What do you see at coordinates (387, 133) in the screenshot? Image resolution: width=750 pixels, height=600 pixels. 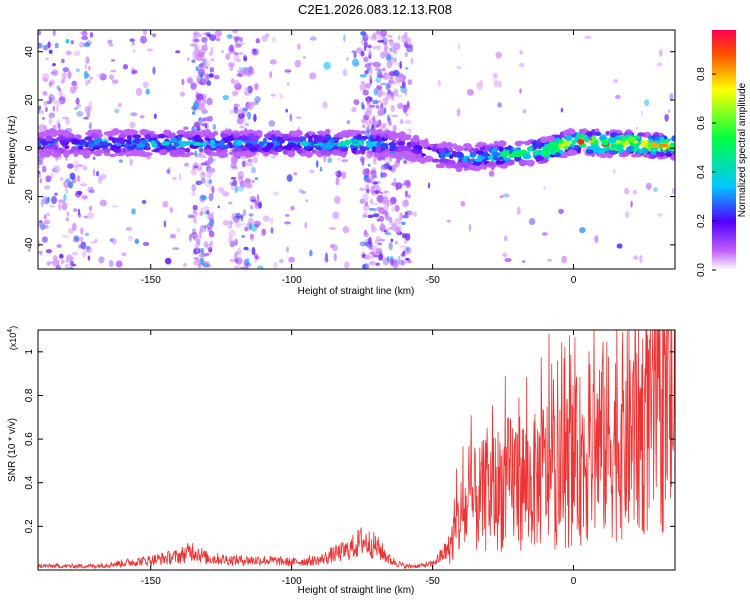 I see `heatmap-blob-2068` at bounding box center [387, 133].